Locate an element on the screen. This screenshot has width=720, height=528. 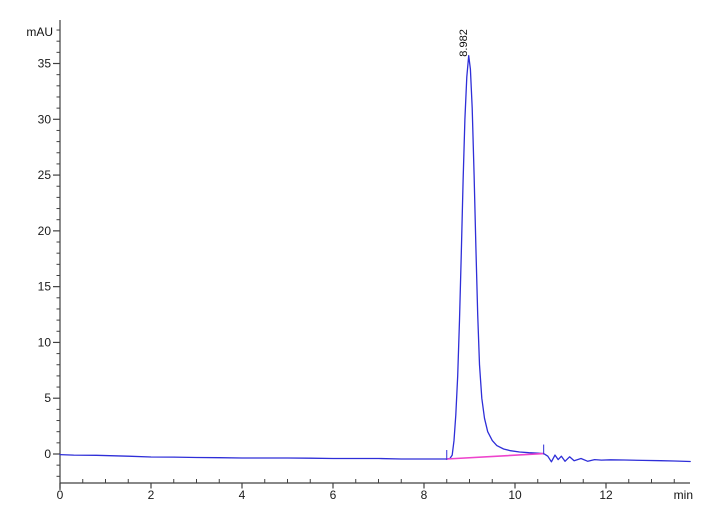
x-axis-tick-label: 2 is located at coordinates (151, 495).